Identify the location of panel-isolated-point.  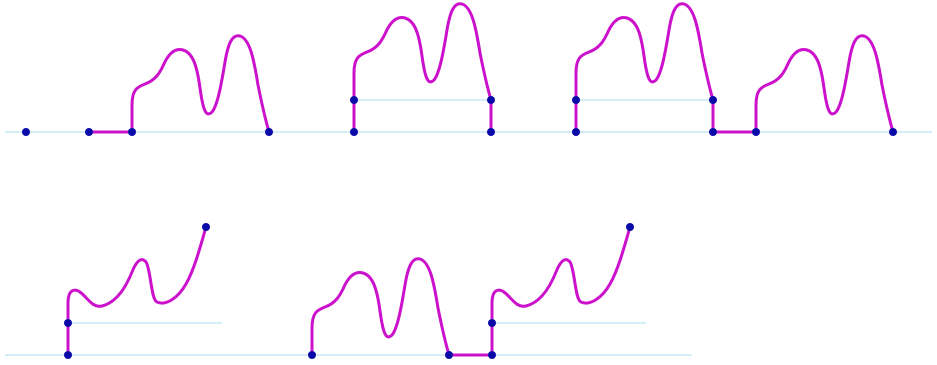
(26, 132).